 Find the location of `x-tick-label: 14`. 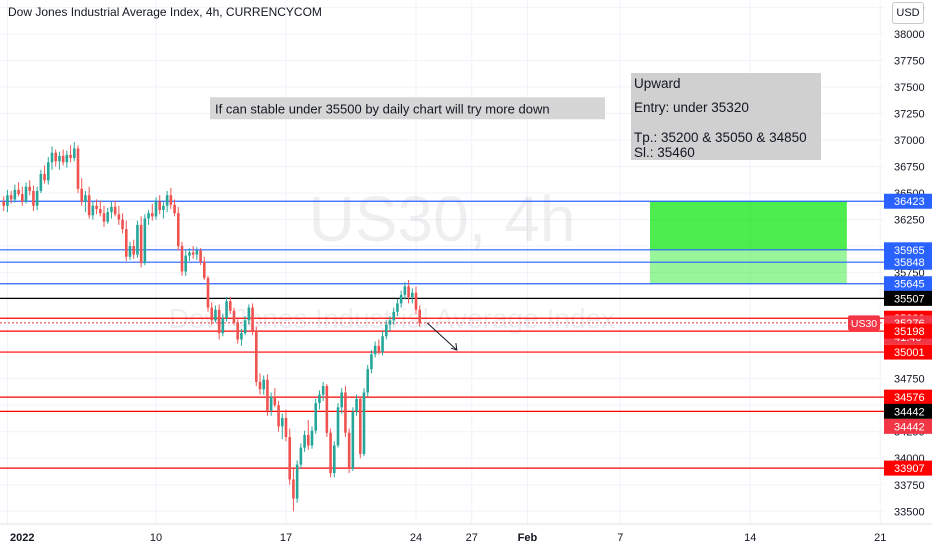

x-tick-label: 14 is located at coordinates (750, 538).